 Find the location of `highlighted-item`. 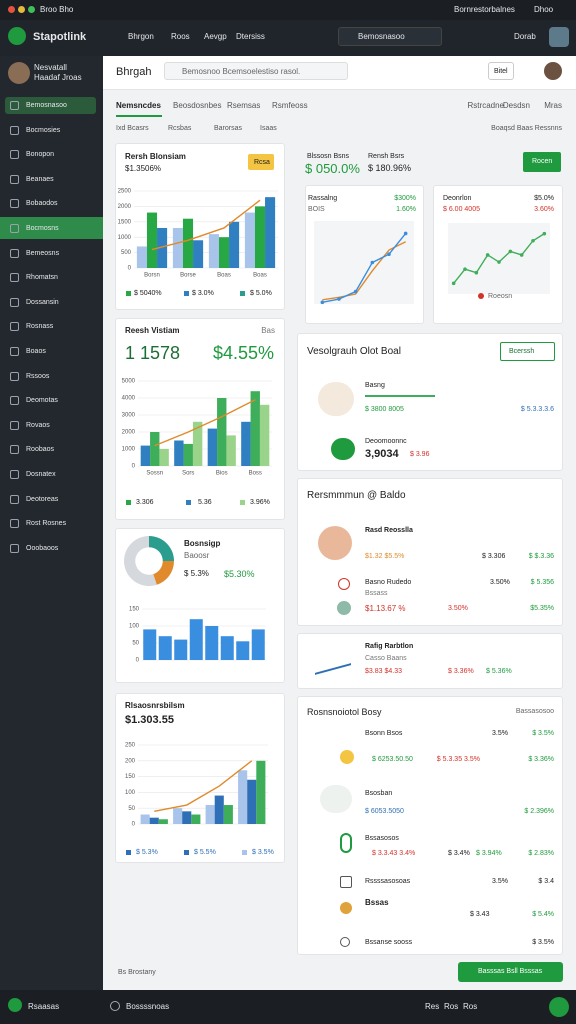

highlighted-item is located at coordinates (51, 228).